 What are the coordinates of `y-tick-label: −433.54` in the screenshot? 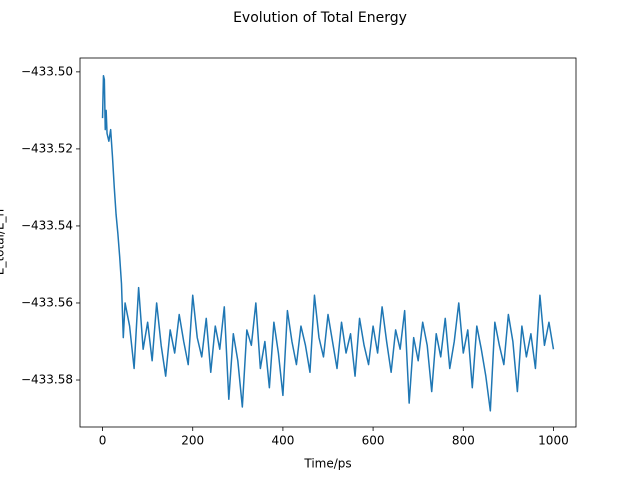 It's located at (47, 225).